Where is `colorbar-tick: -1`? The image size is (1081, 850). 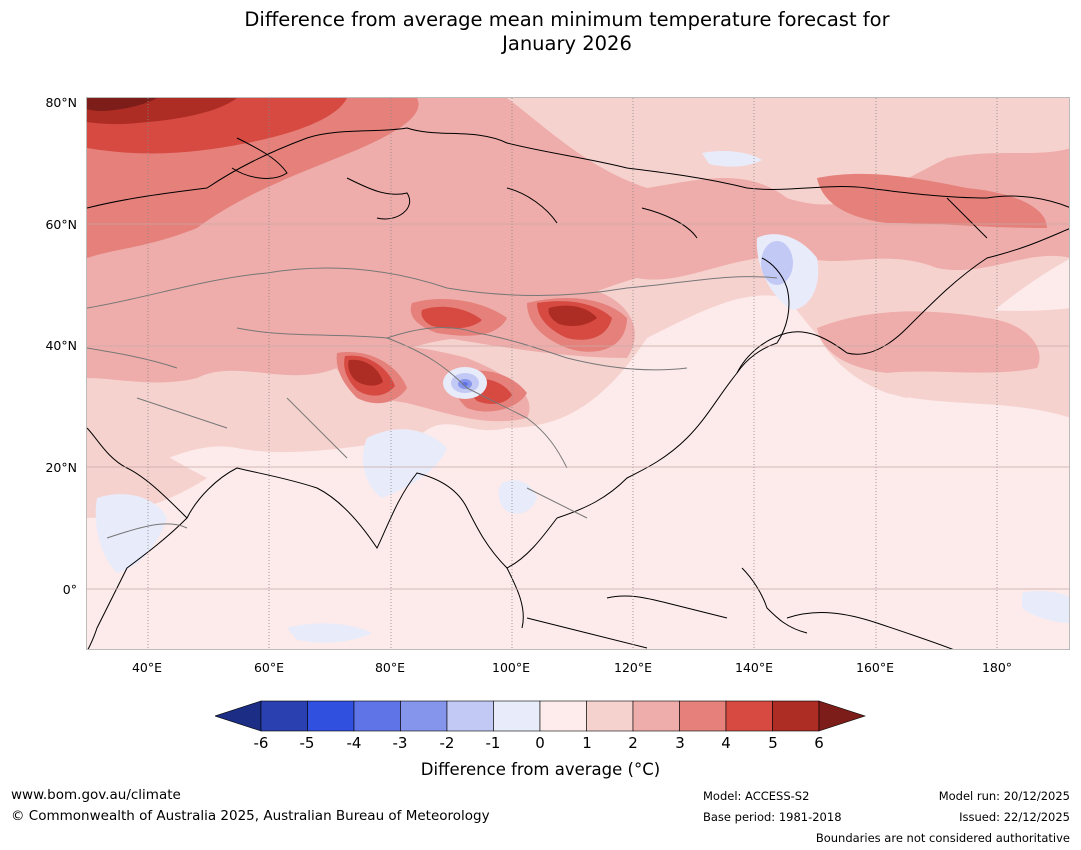 colorbar-tick: -1 is located at coordinates (493, 743).